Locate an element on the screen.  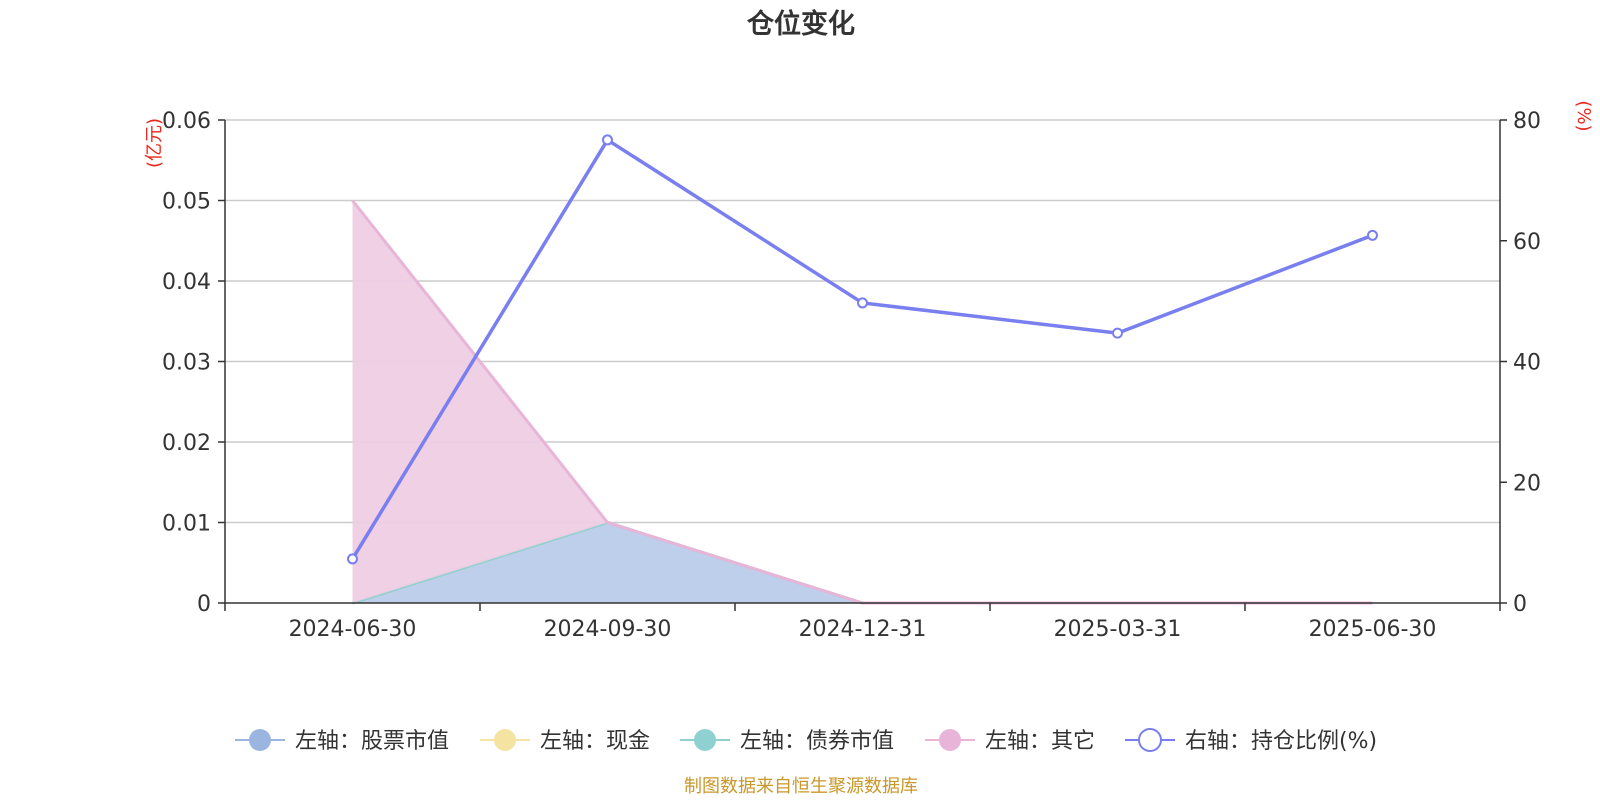
legend-label: 左轴：现金 is located at coordinates (595, 741).